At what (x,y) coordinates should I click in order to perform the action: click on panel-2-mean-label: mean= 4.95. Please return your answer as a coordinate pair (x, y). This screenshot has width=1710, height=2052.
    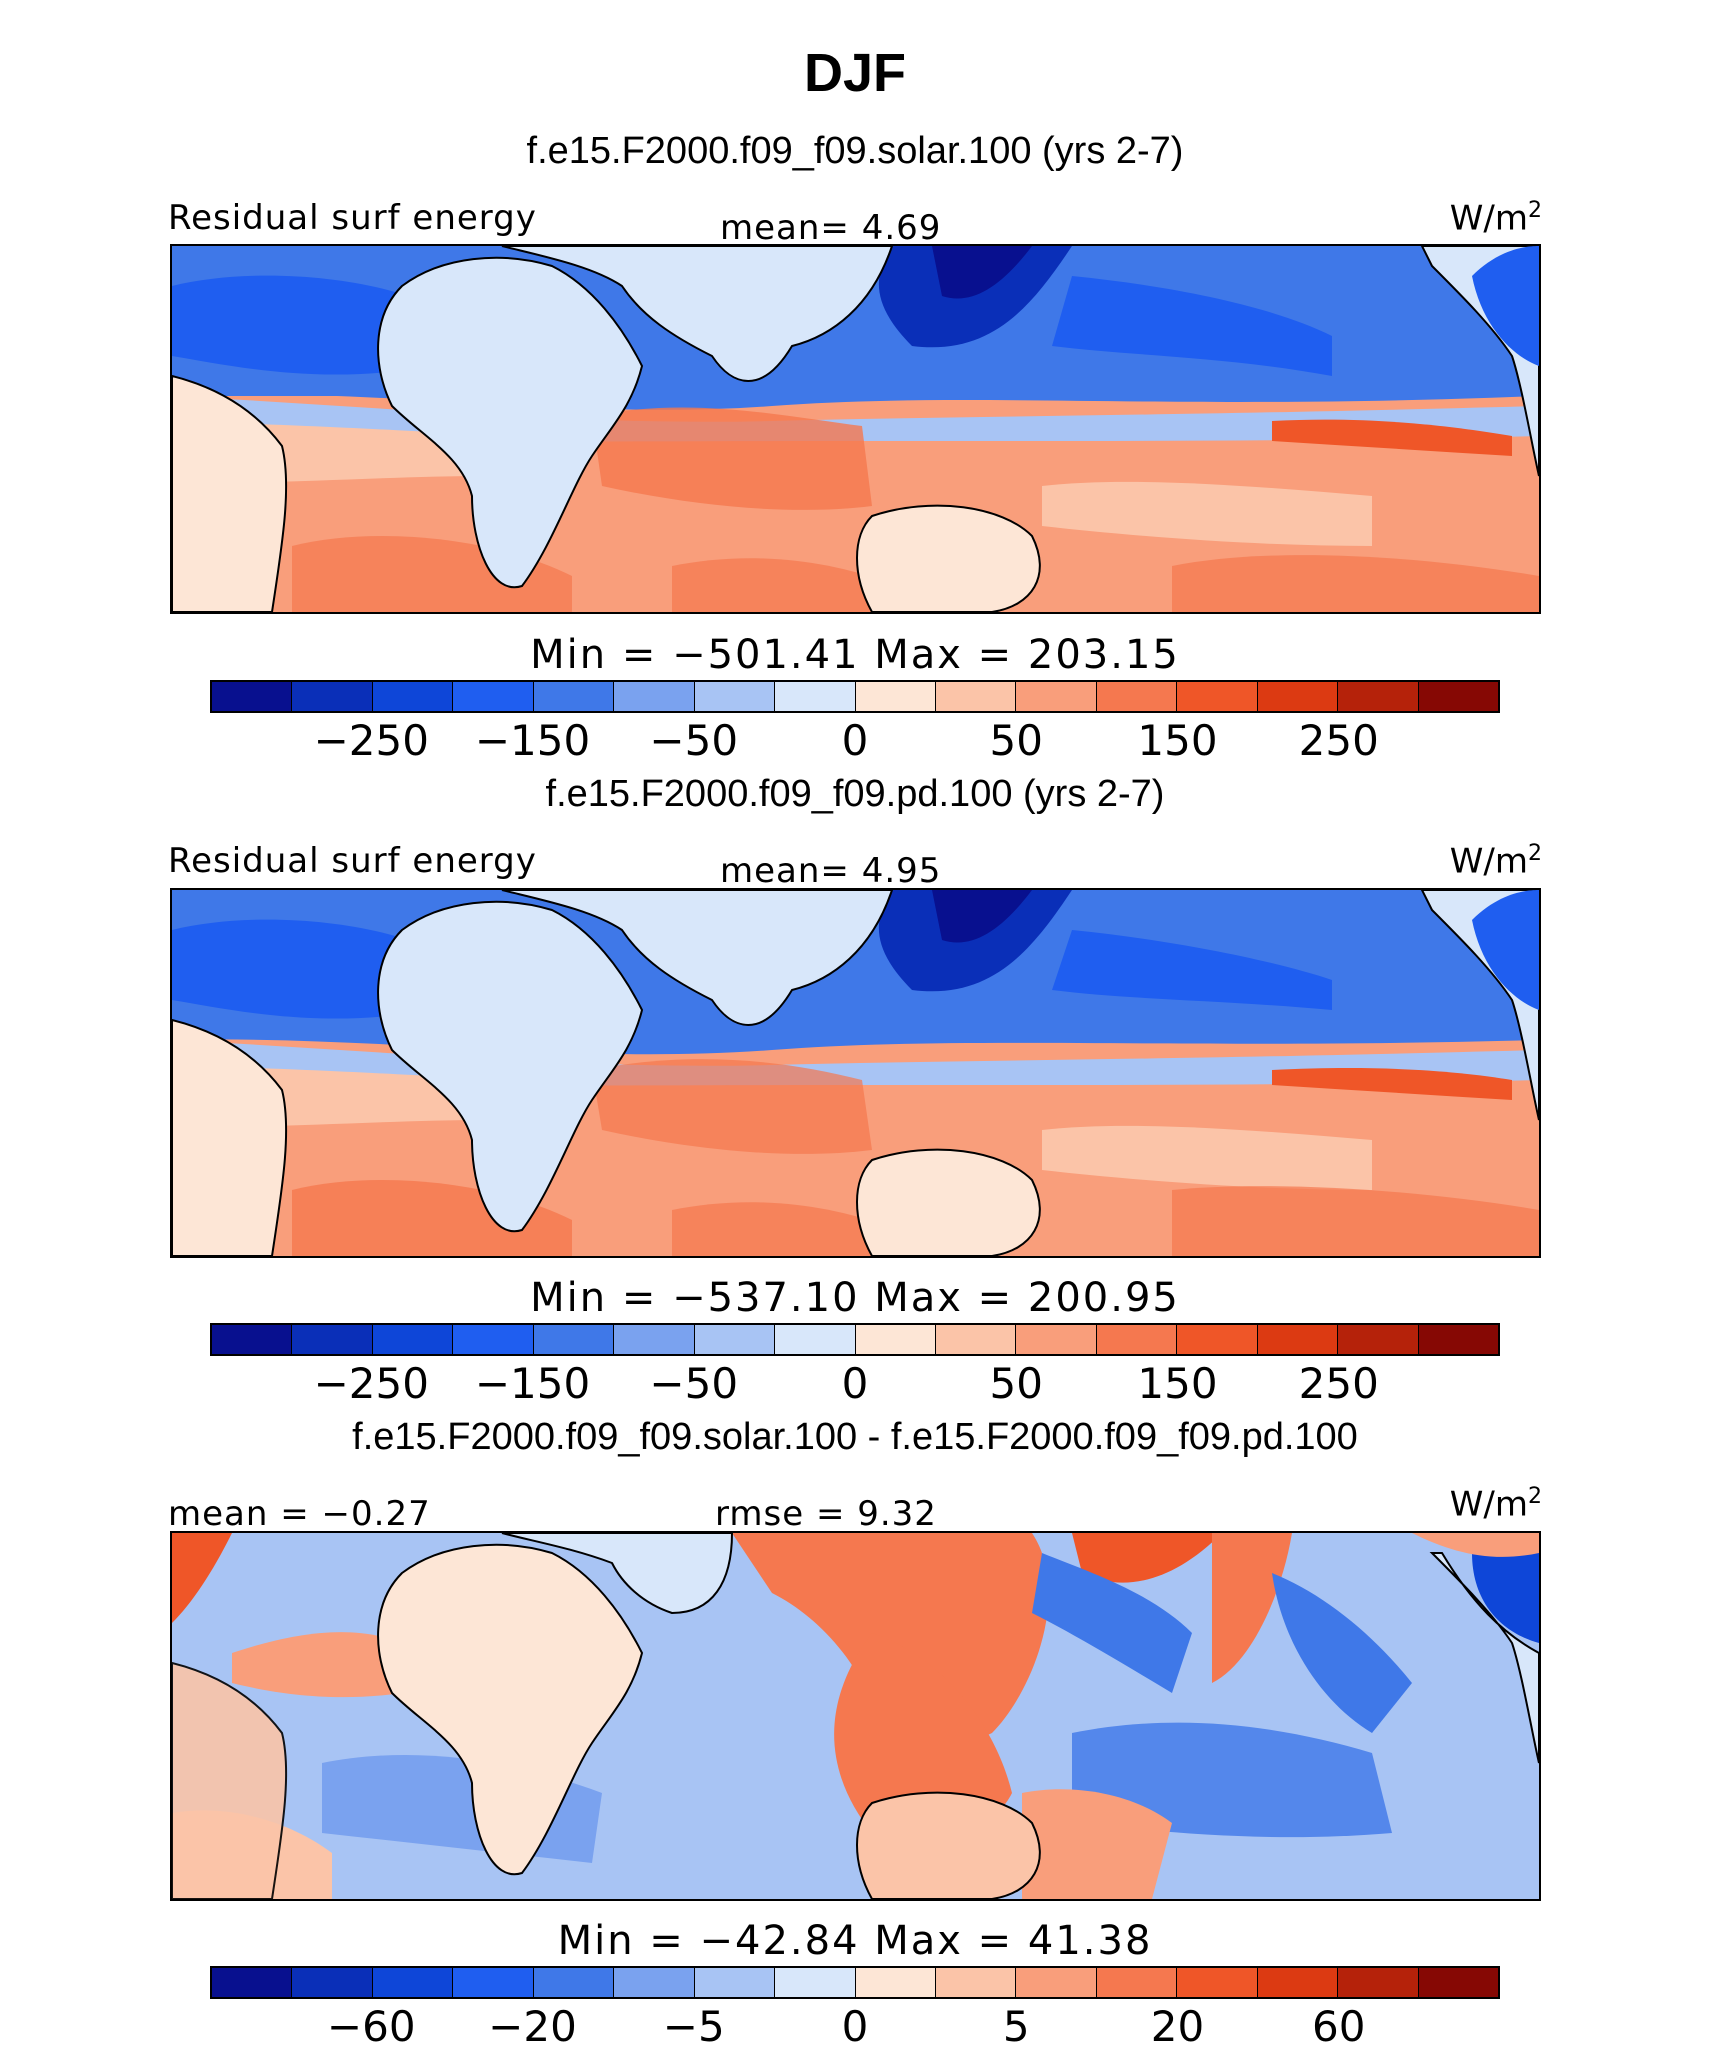
    Looking at the image, I should click on (831, 871).